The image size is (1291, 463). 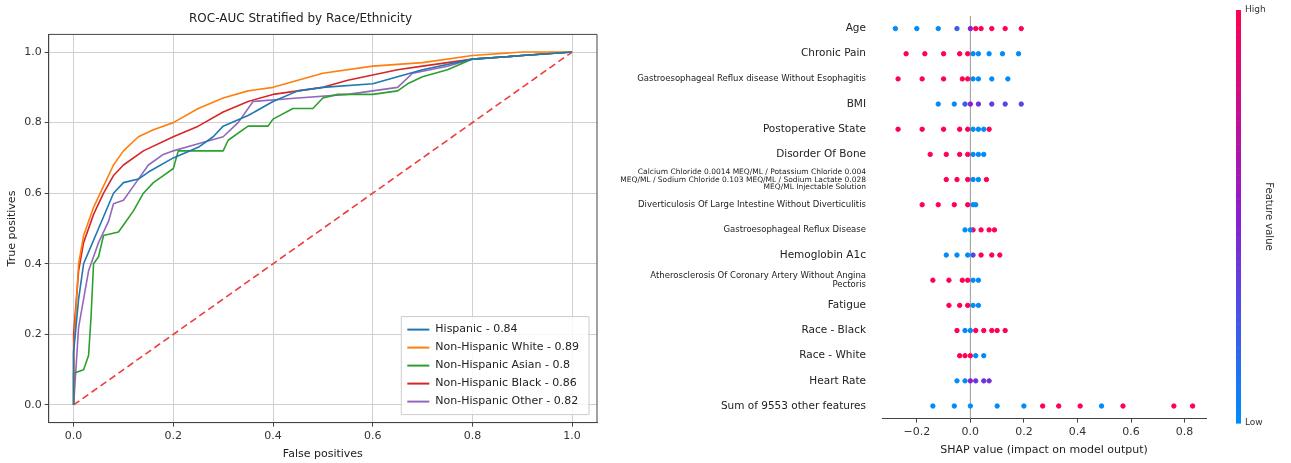 I want to click on y-tick-label: 1.0, so click(x=33, y=51).